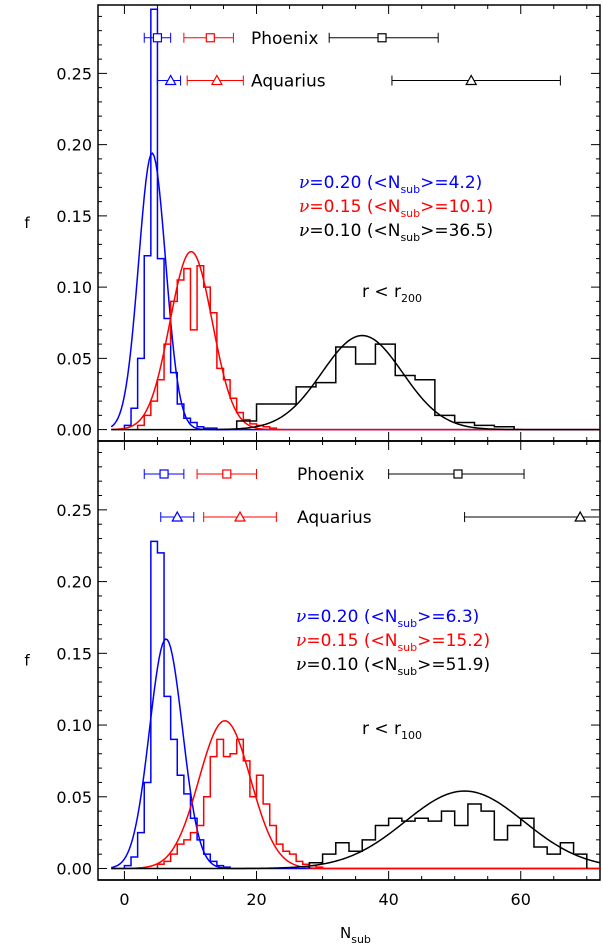 This screenshot has height=945, width=603. I want to click on legend-entry: ν=0.10 (<Nsub>=36.5), so click(396, 232).